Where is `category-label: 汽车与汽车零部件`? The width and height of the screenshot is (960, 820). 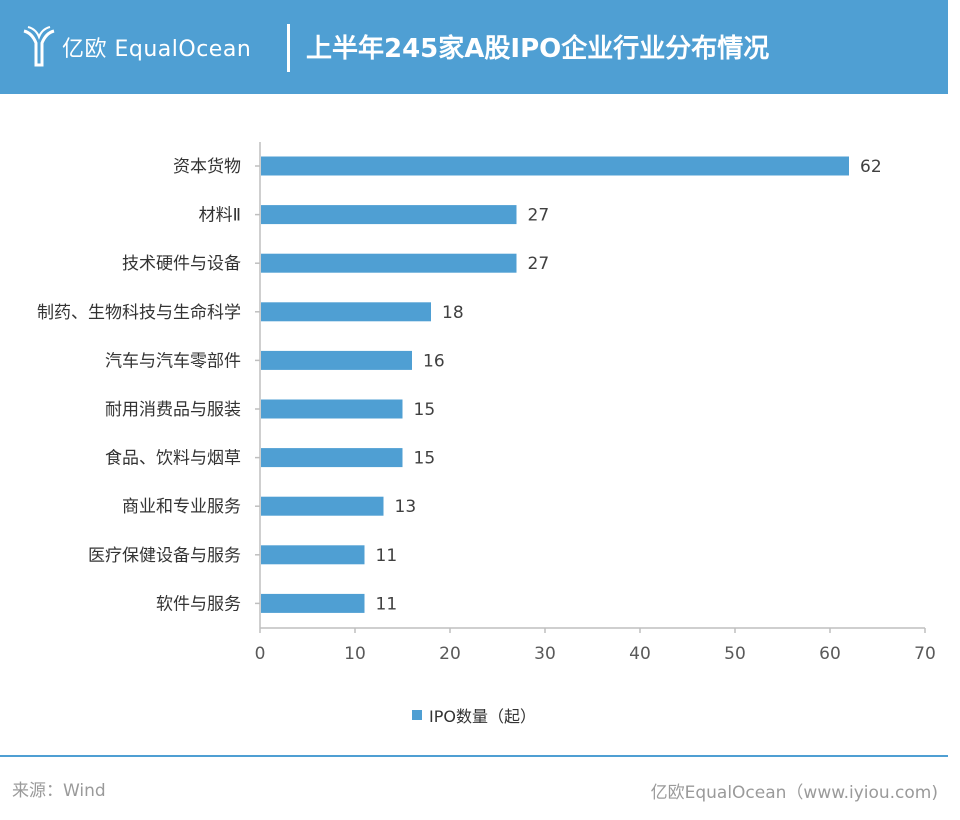 category-label: 汽车与汽车零部件 is located at coordinates (173, 361).